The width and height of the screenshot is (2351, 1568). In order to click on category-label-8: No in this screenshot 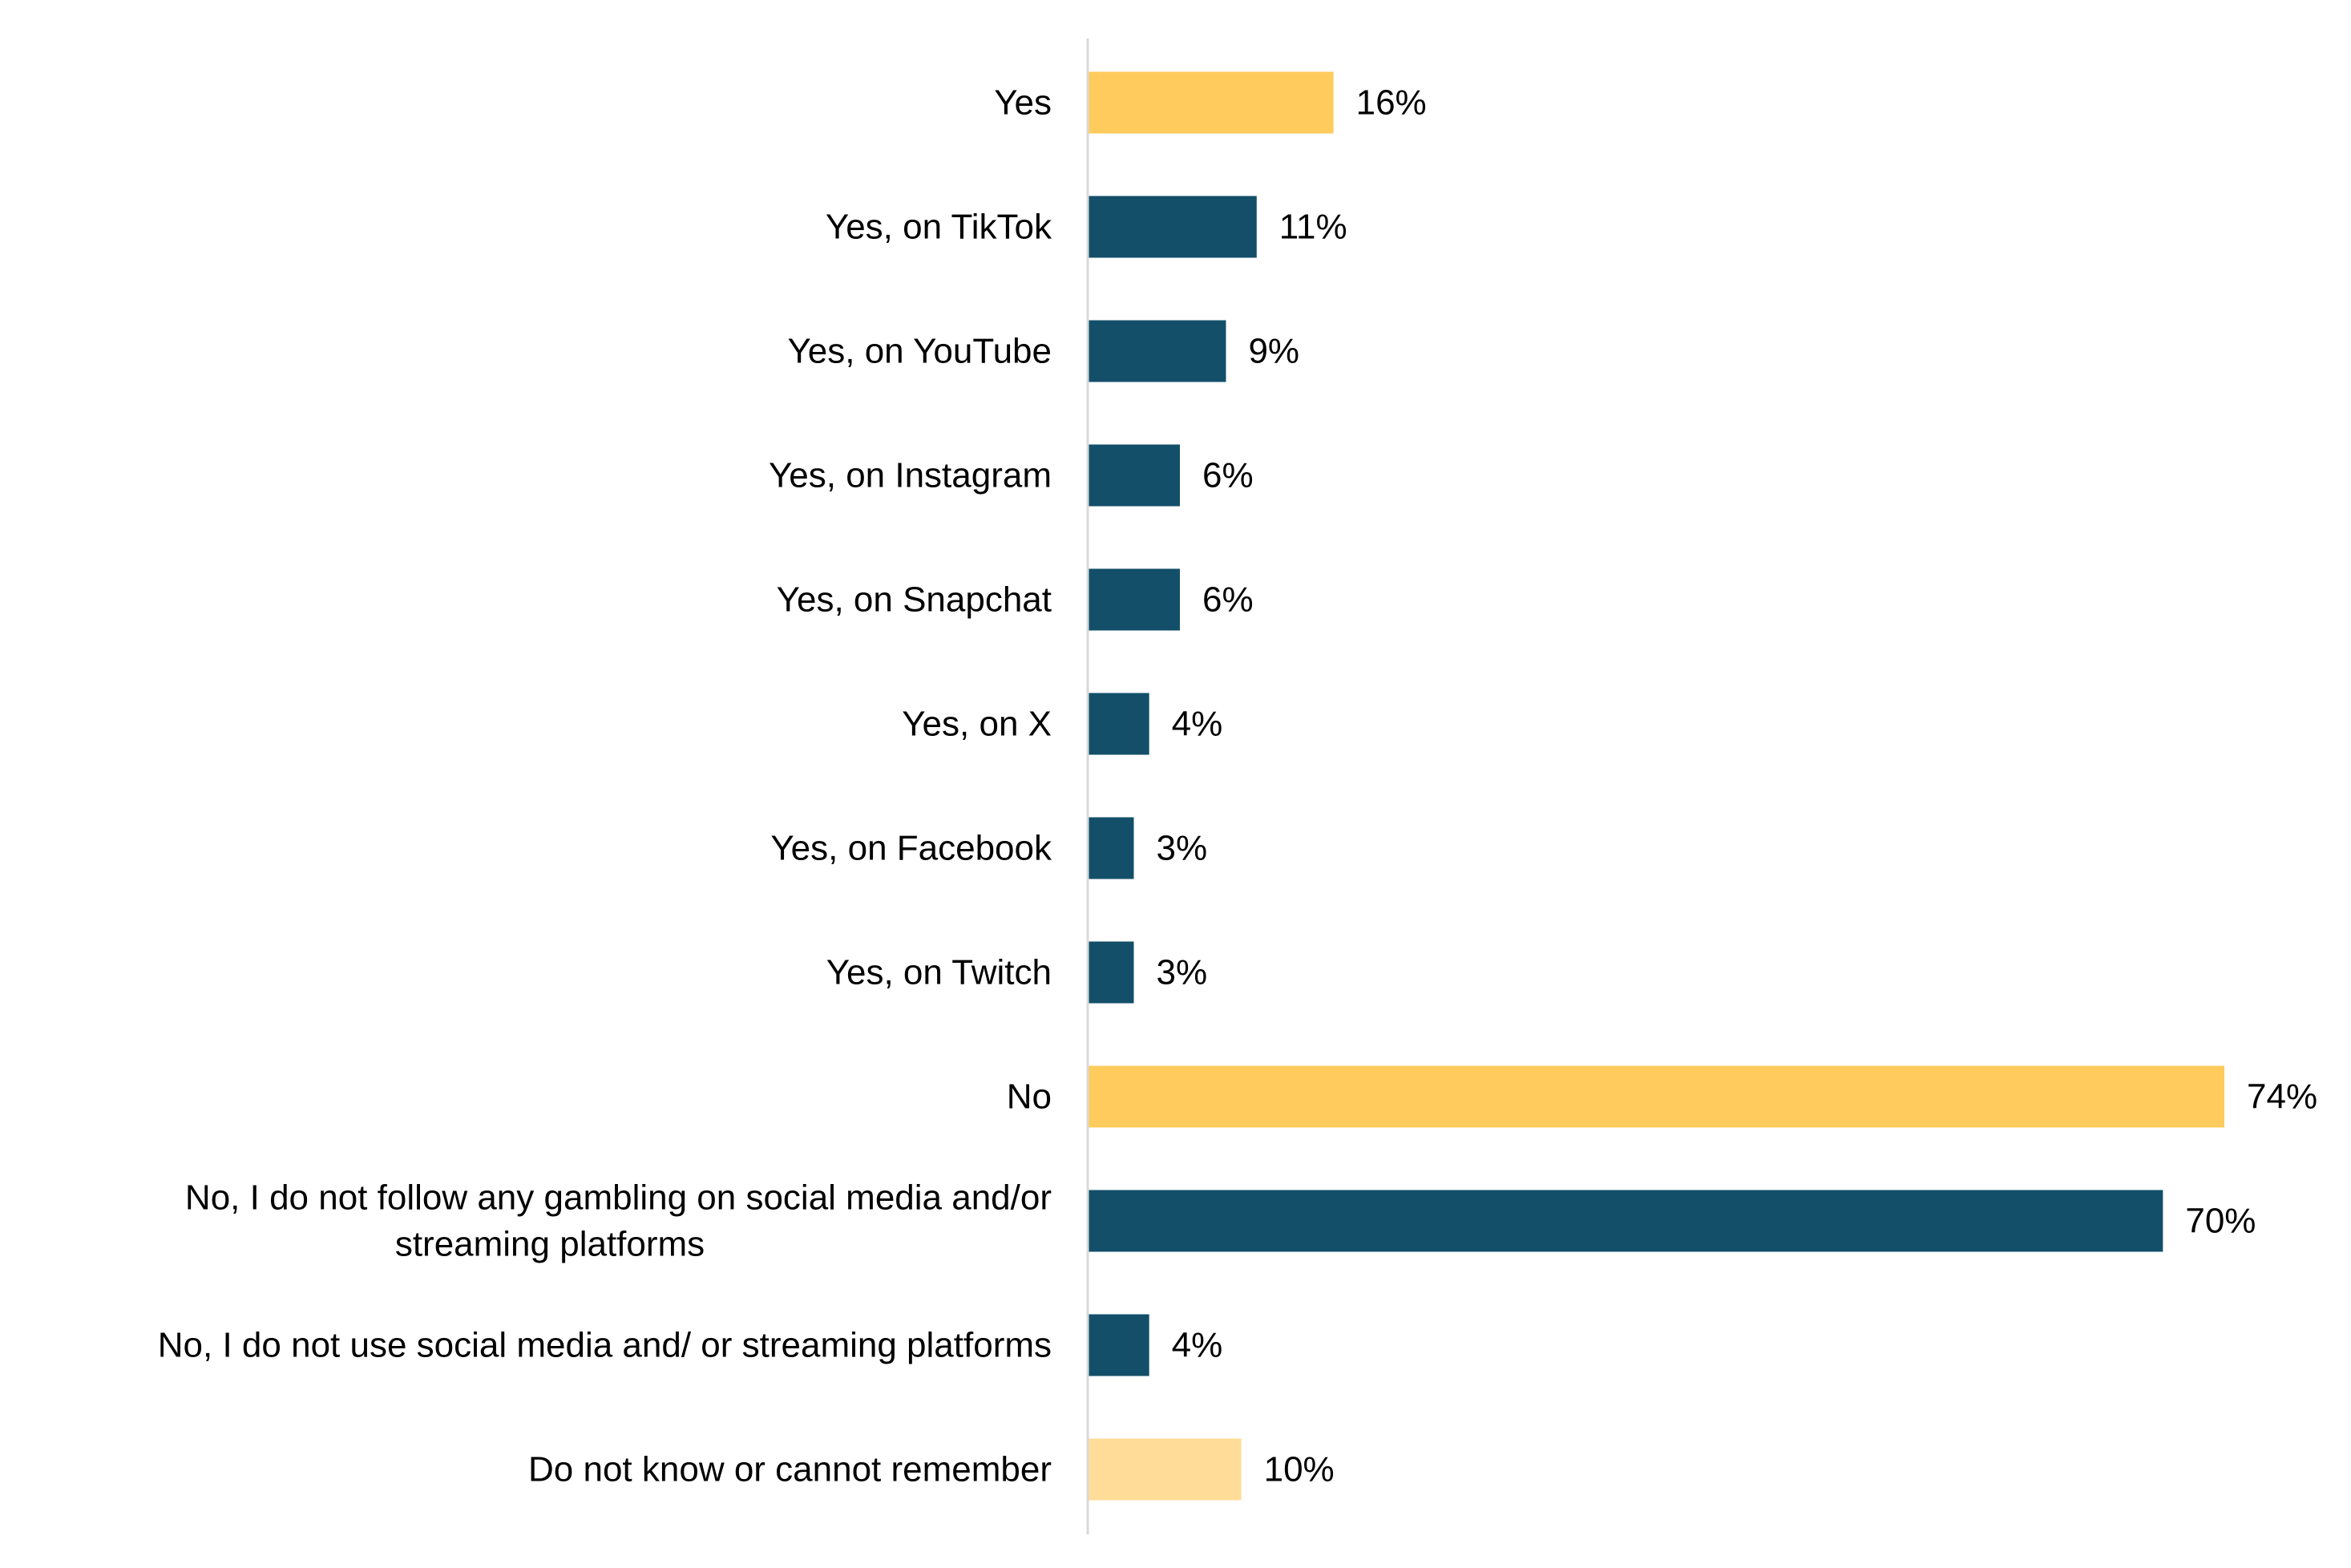, I will do `click(1029, 1097)`.